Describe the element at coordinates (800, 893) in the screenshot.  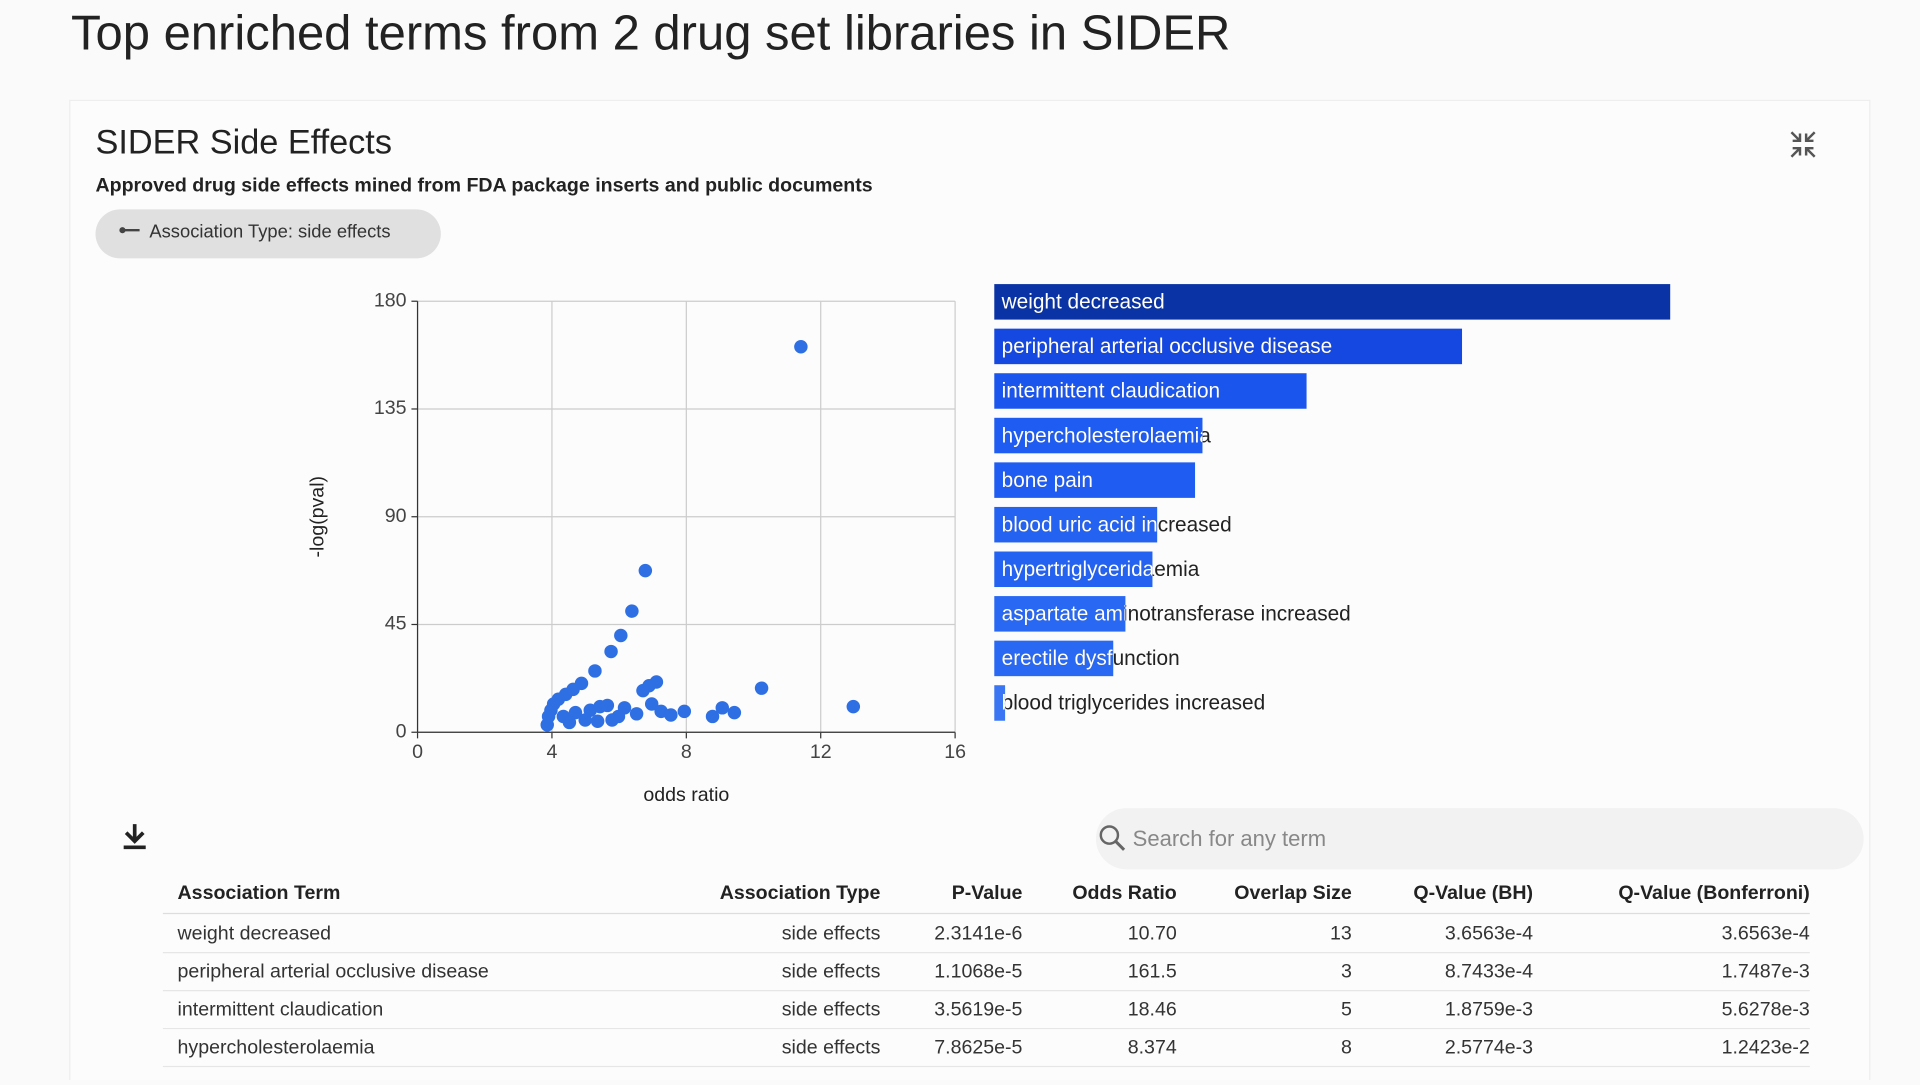
I see `table-header: Association Type` at that location.